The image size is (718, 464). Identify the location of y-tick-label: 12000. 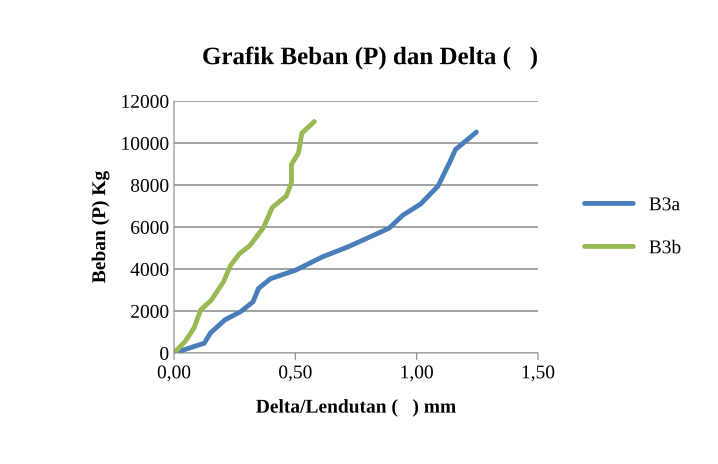
(145, 101).